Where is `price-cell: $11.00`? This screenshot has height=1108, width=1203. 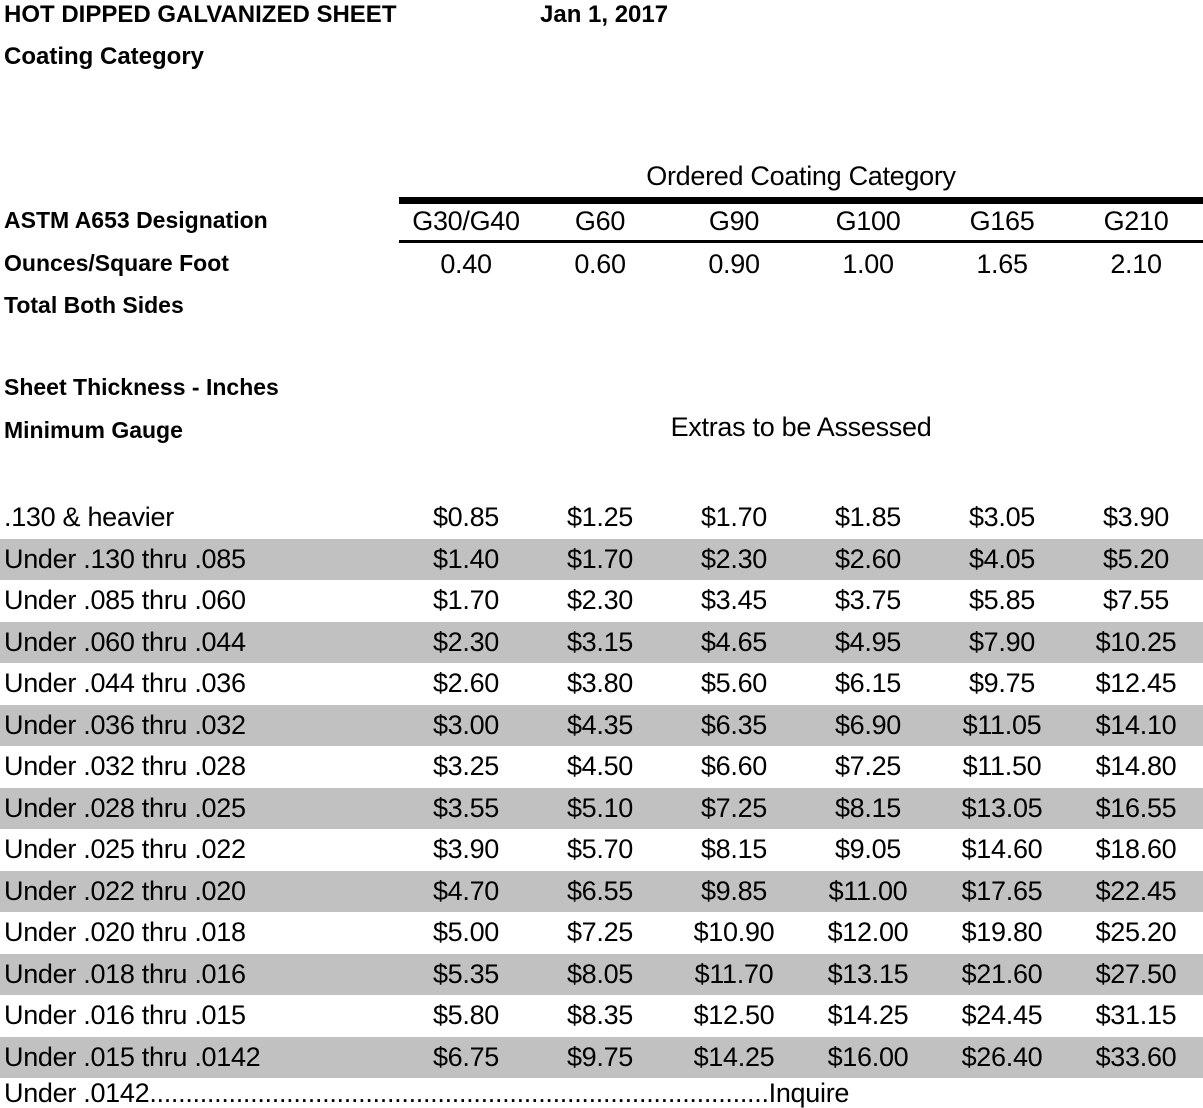
price-cell: $11.00 is located at coordinates (868, 890).